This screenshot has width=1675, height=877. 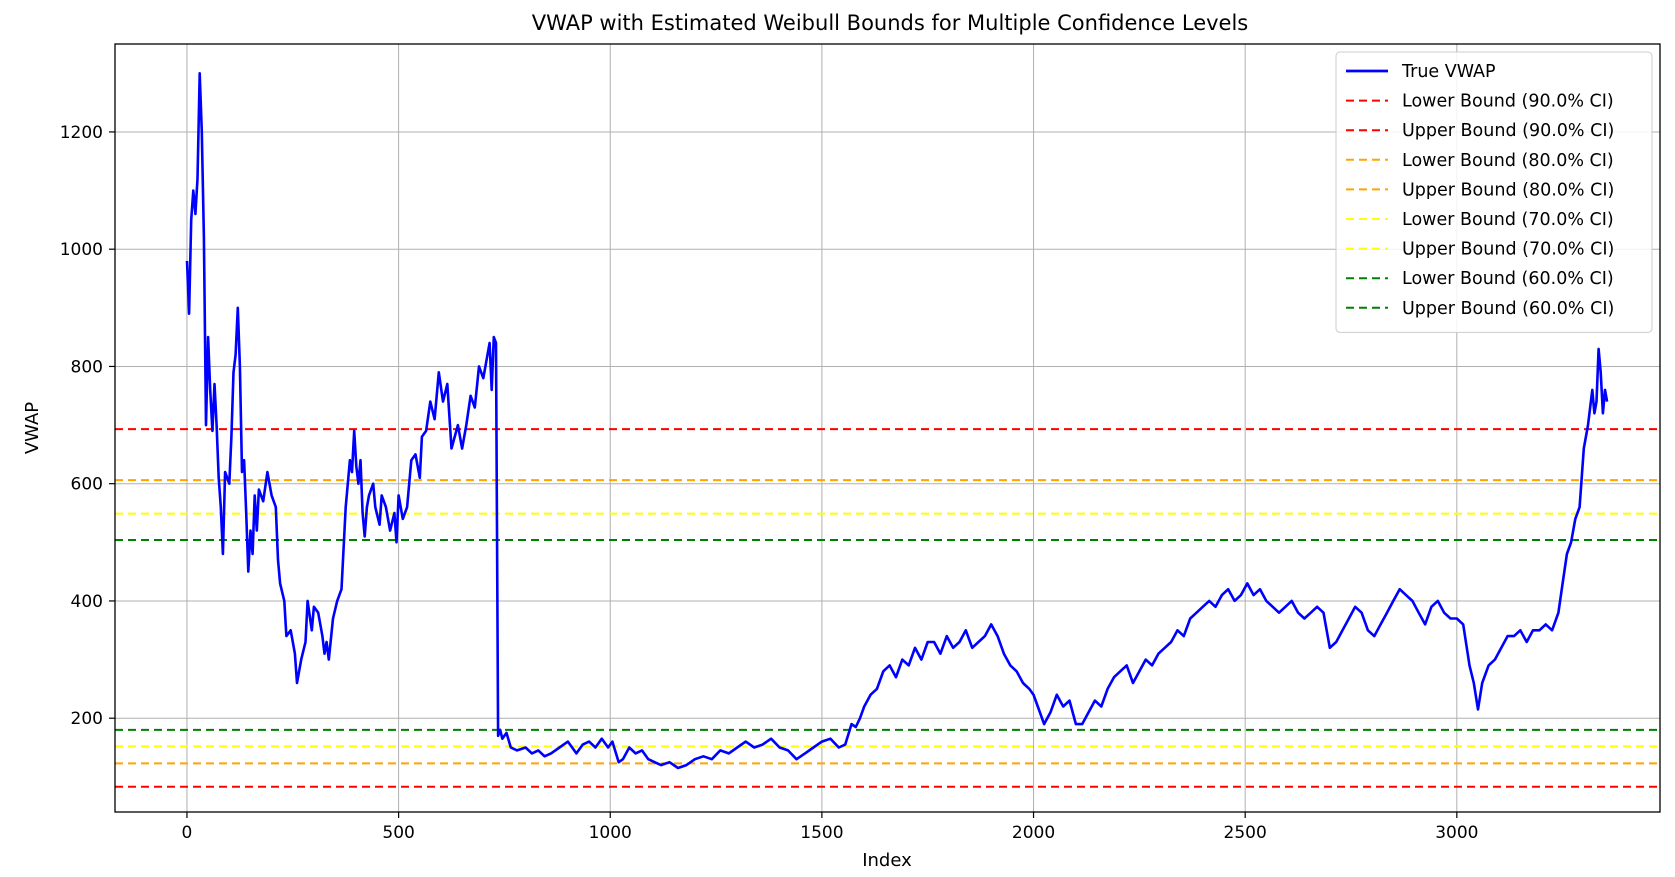 What do you see at coordinates (1508, 220) in the screenshot?
I see `legend-entry: Lower Bound (70.0% CI)` at bounding box center [1508, 220].